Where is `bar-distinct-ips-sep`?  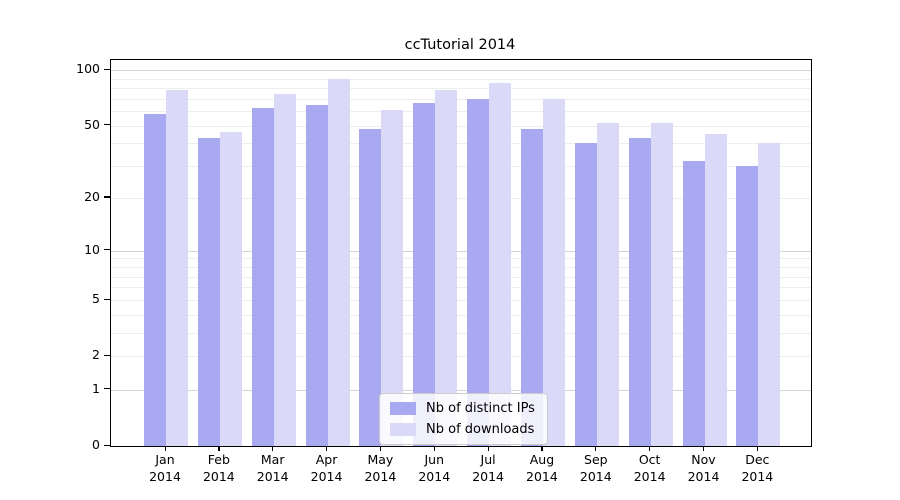 bar-distinct-ips-sep is located at coordinates (585, 294).